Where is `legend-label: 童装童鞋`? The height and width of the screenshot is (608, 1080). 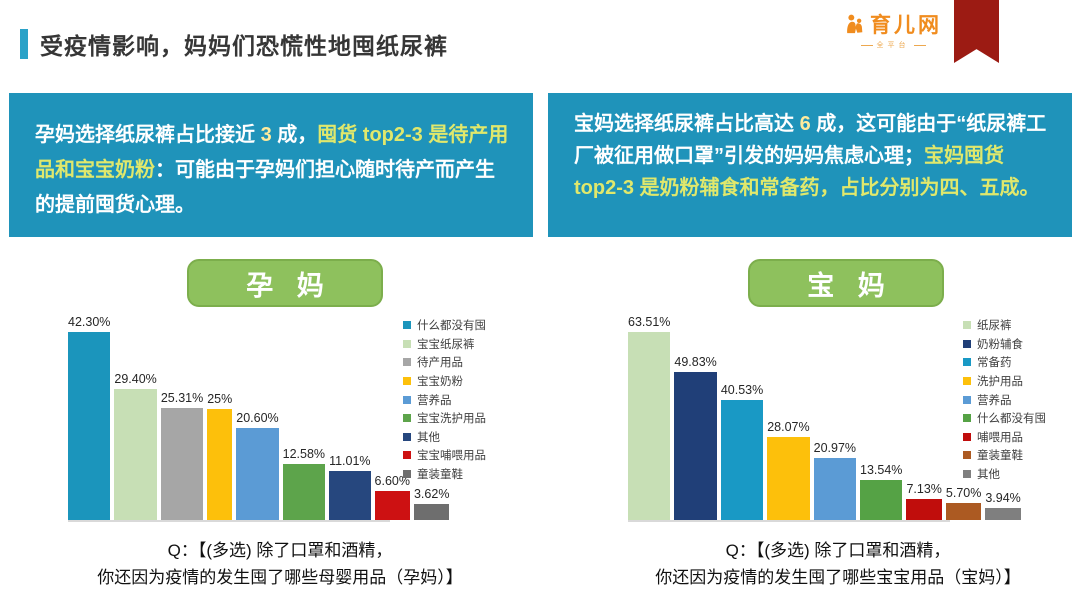
legend-label: 童装童鞋 is located at coordinates (1000, 456).